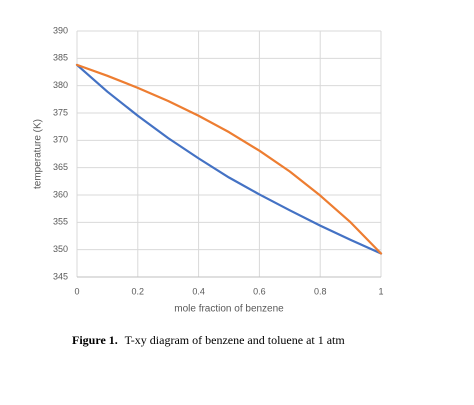  I want to click on x-tick-label: 0, so click(76, 291).